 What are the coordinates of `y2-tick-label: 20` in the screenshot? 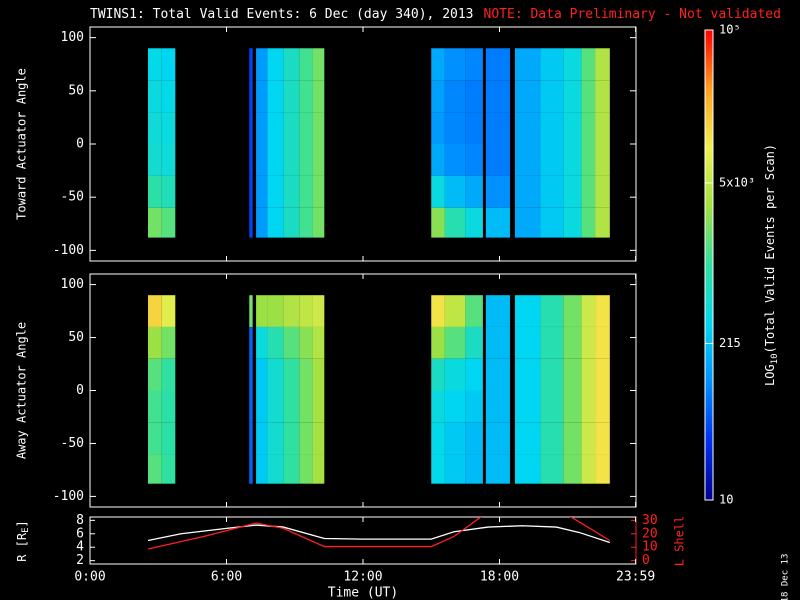 It's located at (650, 533).